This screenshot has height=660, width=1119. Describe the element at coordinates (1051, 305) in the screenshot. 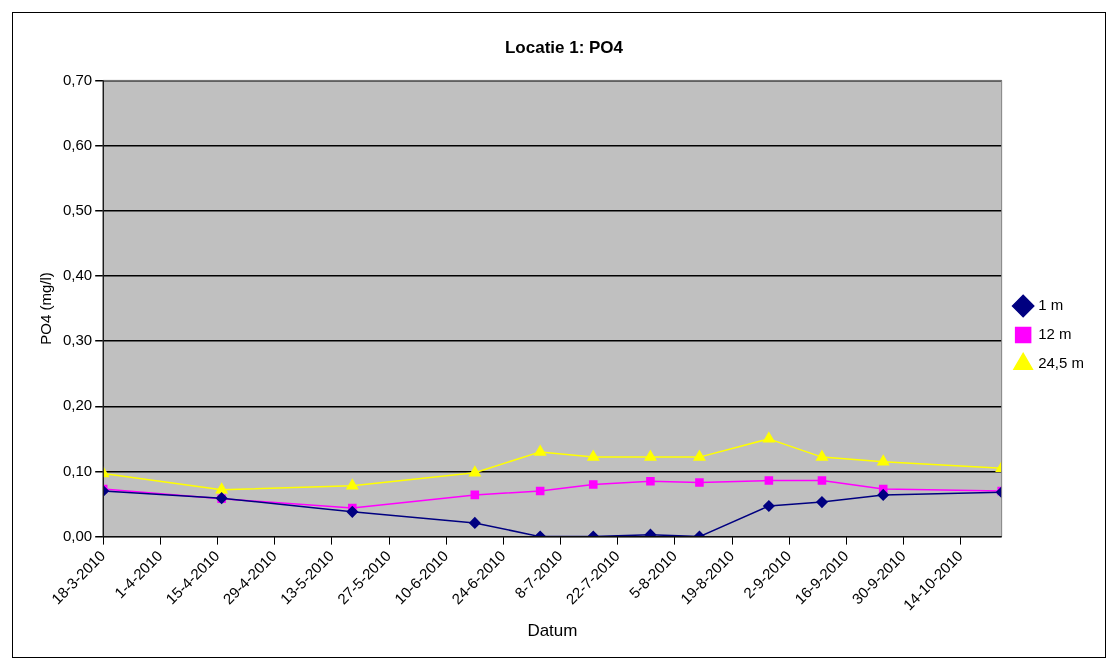

I see `legend-label: 1 m` at that location.